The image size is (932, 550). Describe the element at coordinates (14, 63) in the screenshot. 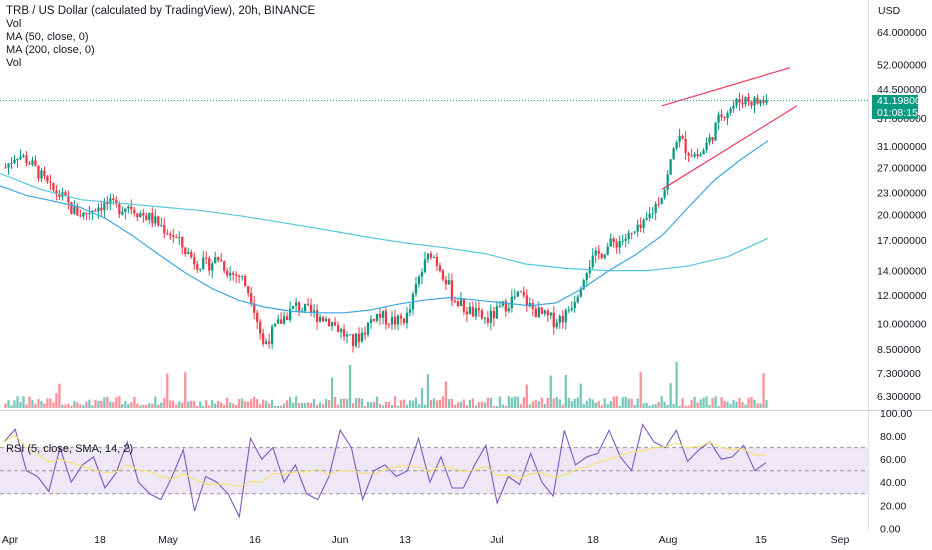

I see `legend-vol-2: Vol` at that location.